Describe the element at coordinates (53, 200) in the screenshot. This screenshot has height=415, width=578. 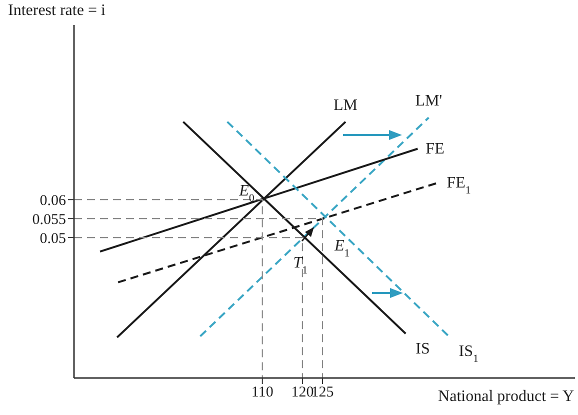
I see `y-tick-label: 0.06` at that location.